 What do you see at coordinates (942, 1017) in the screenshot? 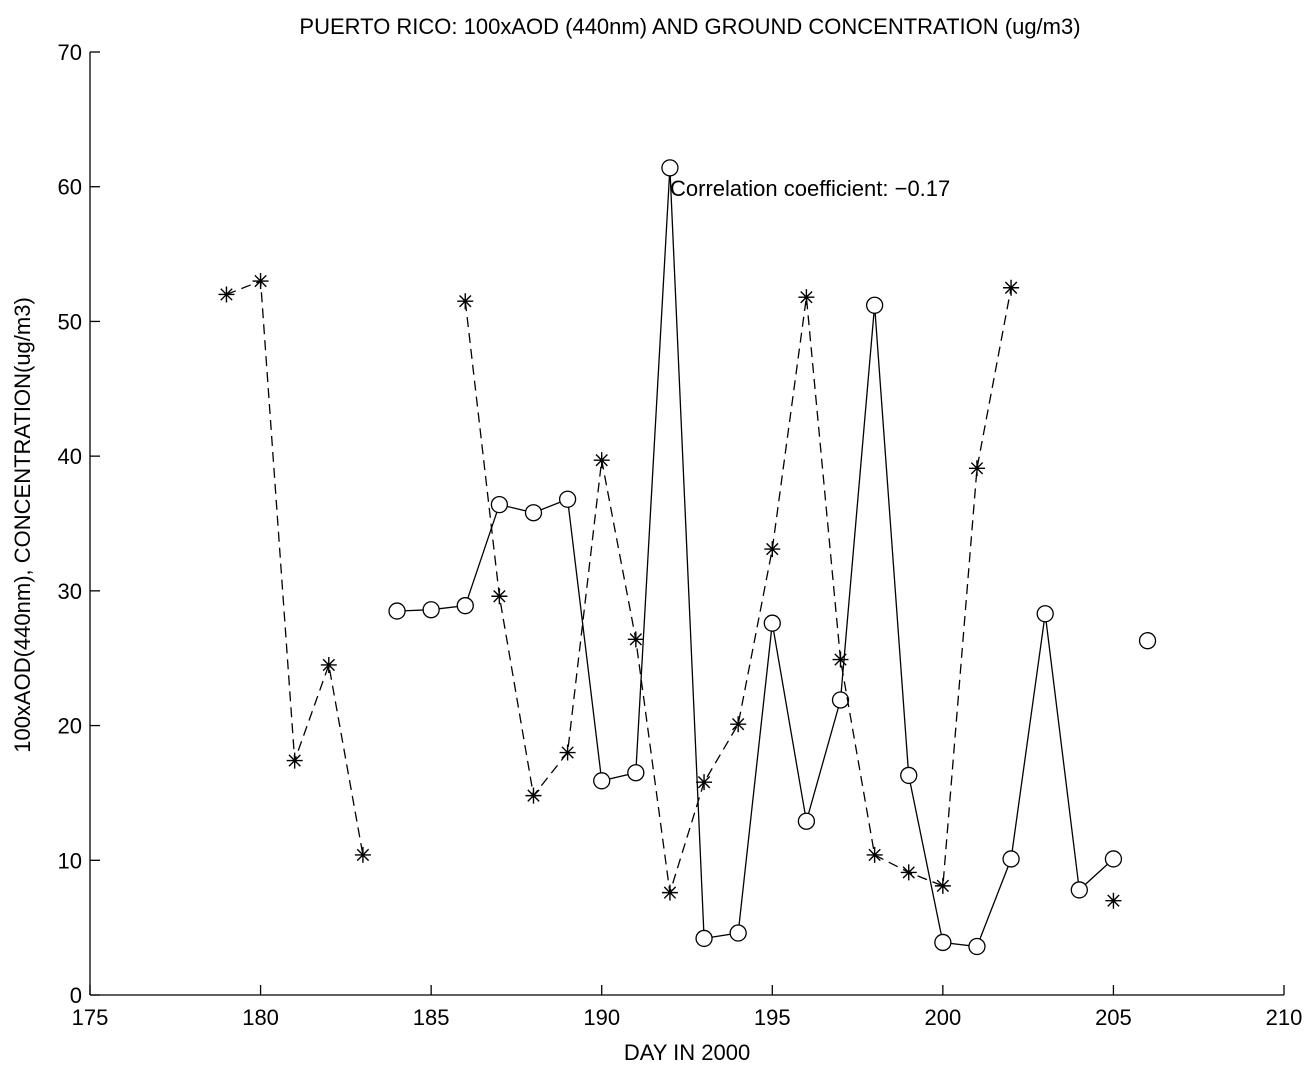
I see `x-tick-label: 200` at bounding box center [942, 1017].